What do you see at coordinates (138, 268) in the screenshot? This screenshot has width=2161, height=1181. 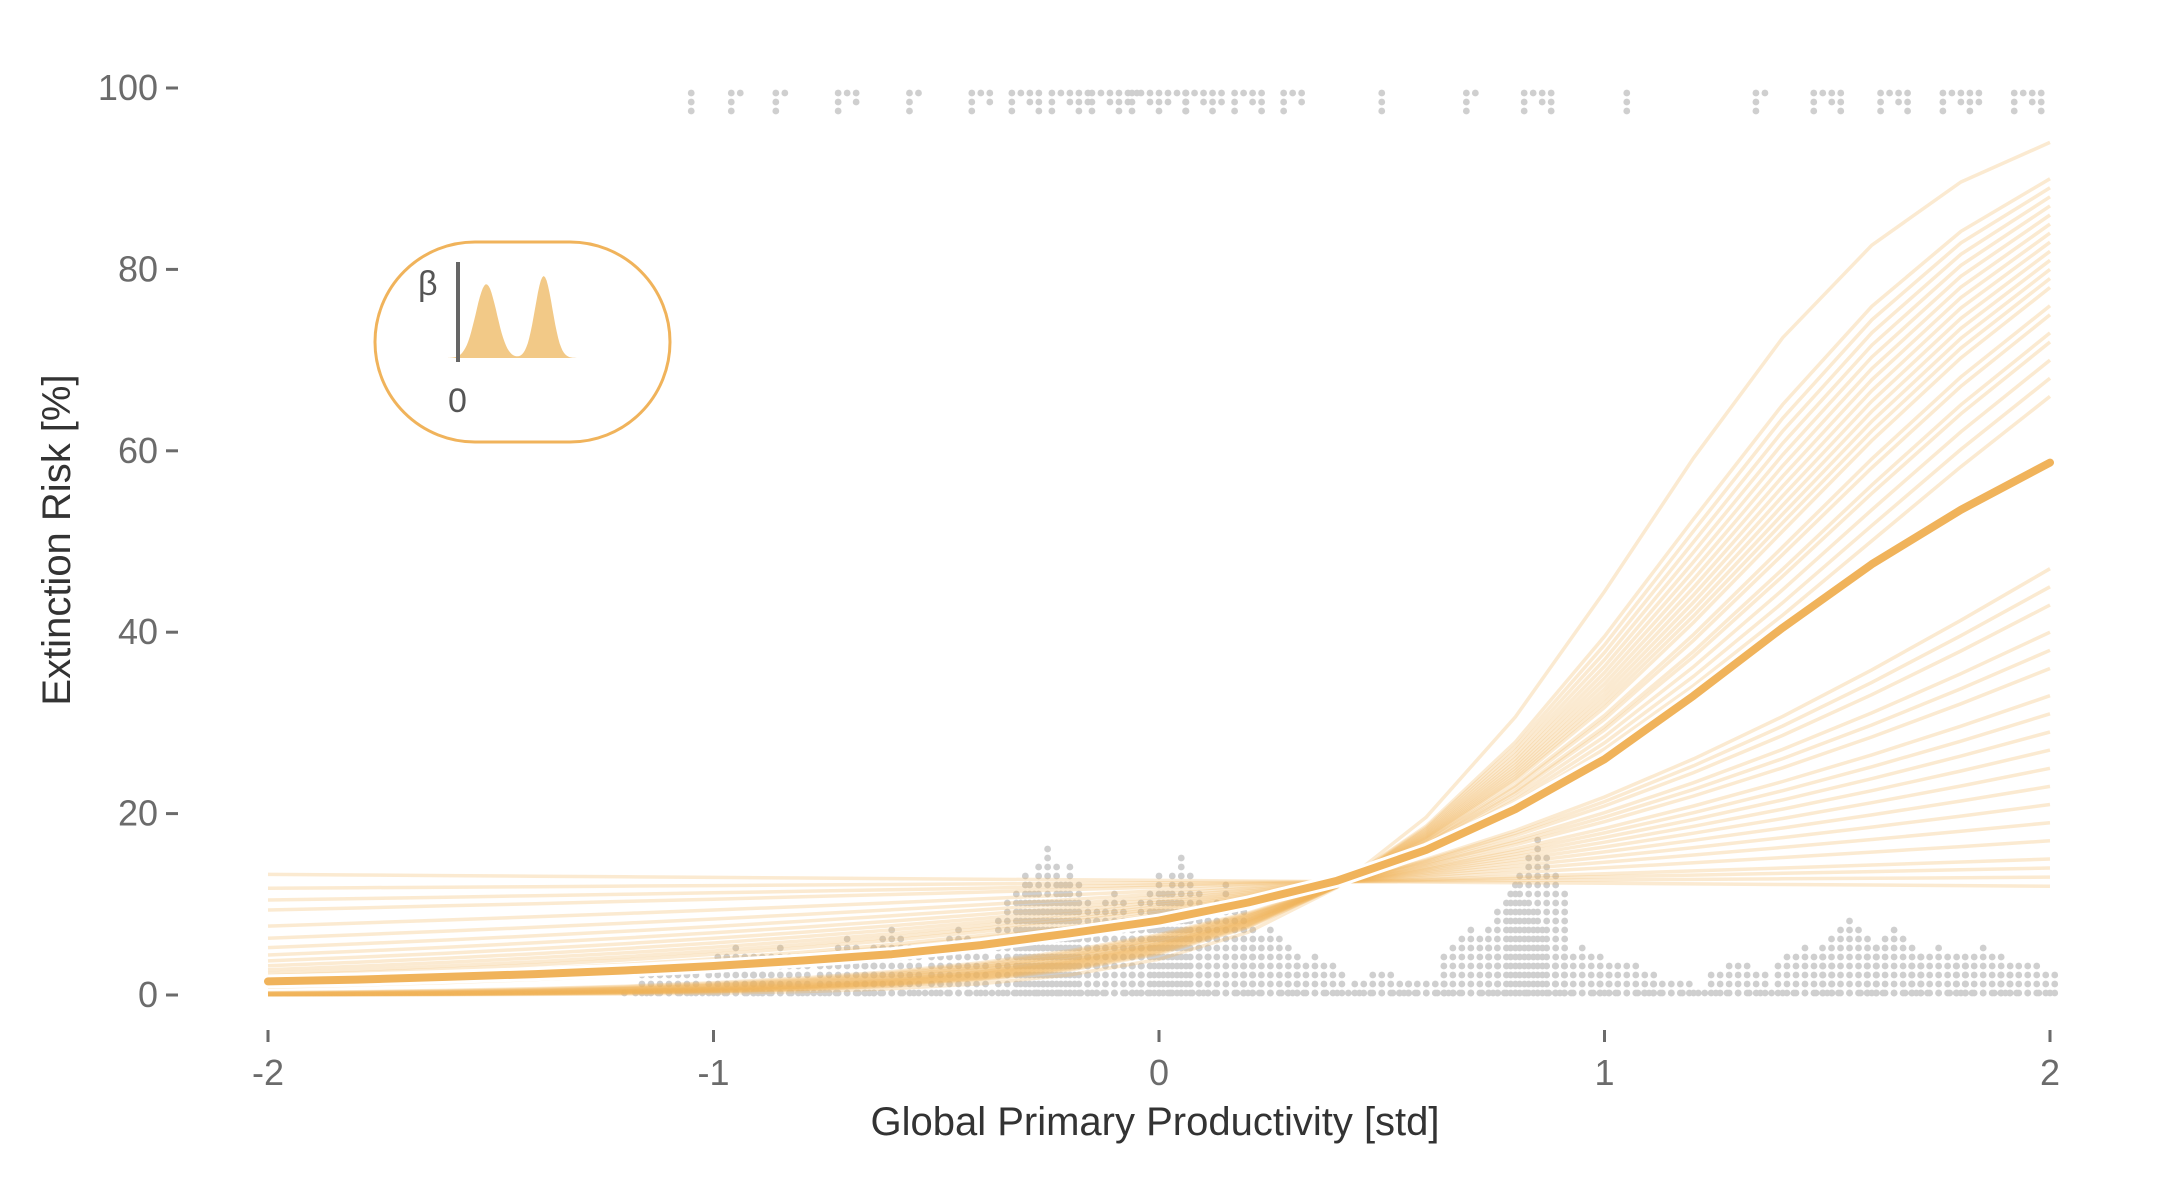 I see `y-tick-label: 80` at bounding box center [138, 268].